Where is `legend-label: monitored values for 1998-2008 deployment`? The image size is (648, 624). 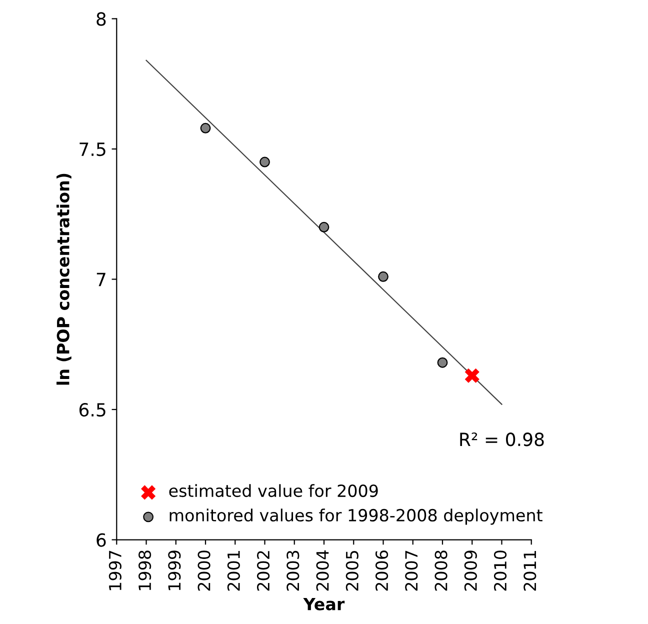
legend-label: monitored values for 1998-2008 deployment is located at coordinates (356, 516).